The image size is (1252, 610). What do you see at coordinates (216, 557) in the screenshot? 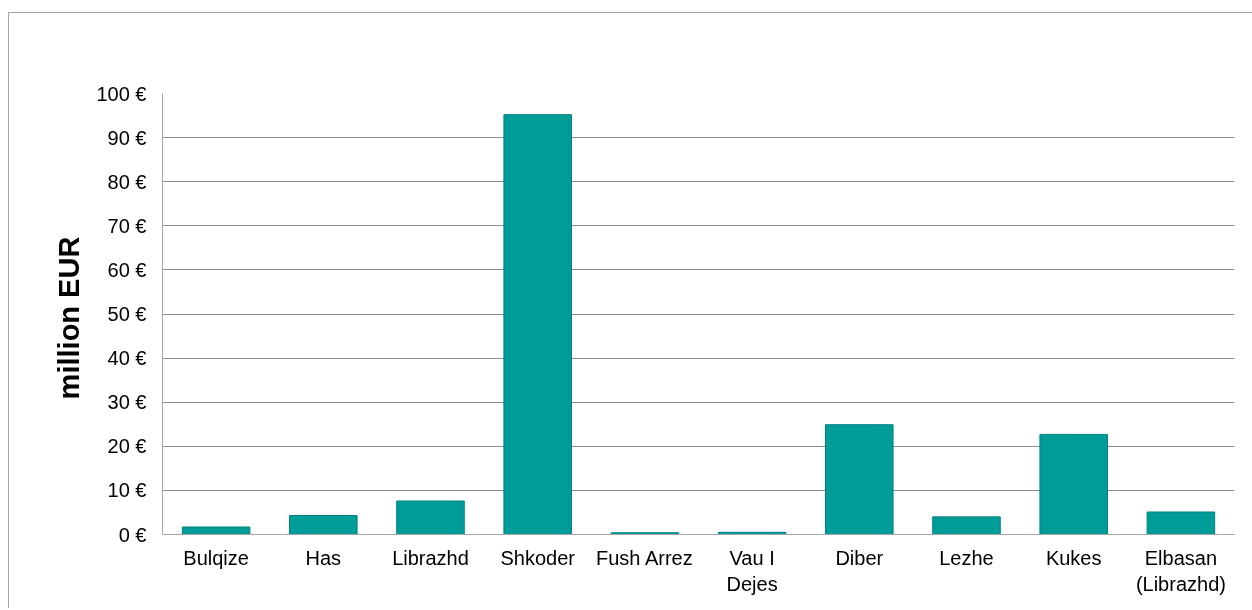
I see `x-tick-label: Bulqize` at bounding box center [216, 557].